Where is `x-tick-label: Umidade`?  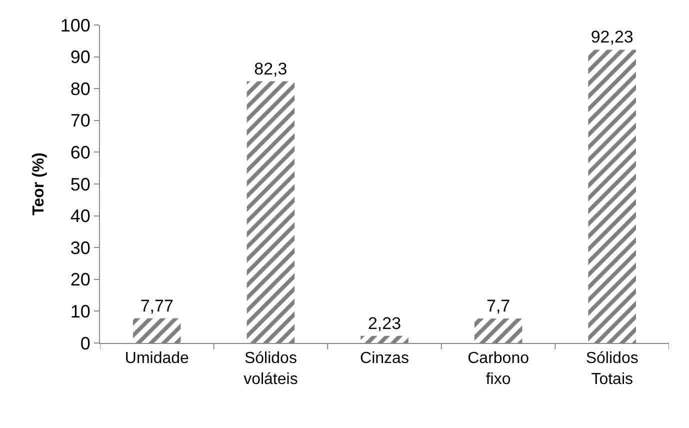
x-tick-label: Umidade is located at coordinates (157, 359).